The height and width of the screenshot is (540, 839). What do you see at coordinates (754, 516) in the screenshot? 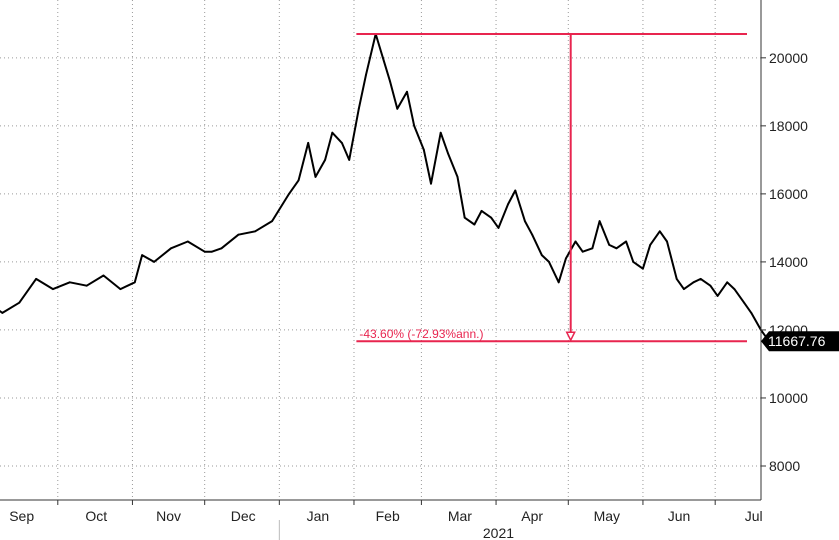
I see `x-tick-label: Jul` at bounding box center [754, 516].